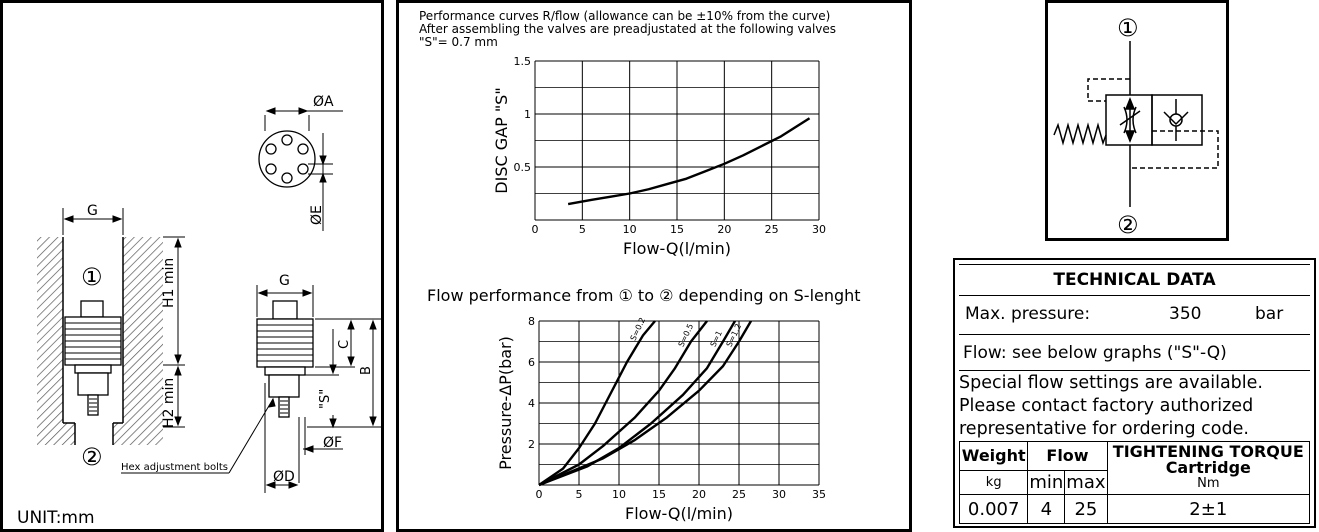 This screenshot has width=1319, height=532. I want to click on flow-max-header: max, so click(1086, 482).